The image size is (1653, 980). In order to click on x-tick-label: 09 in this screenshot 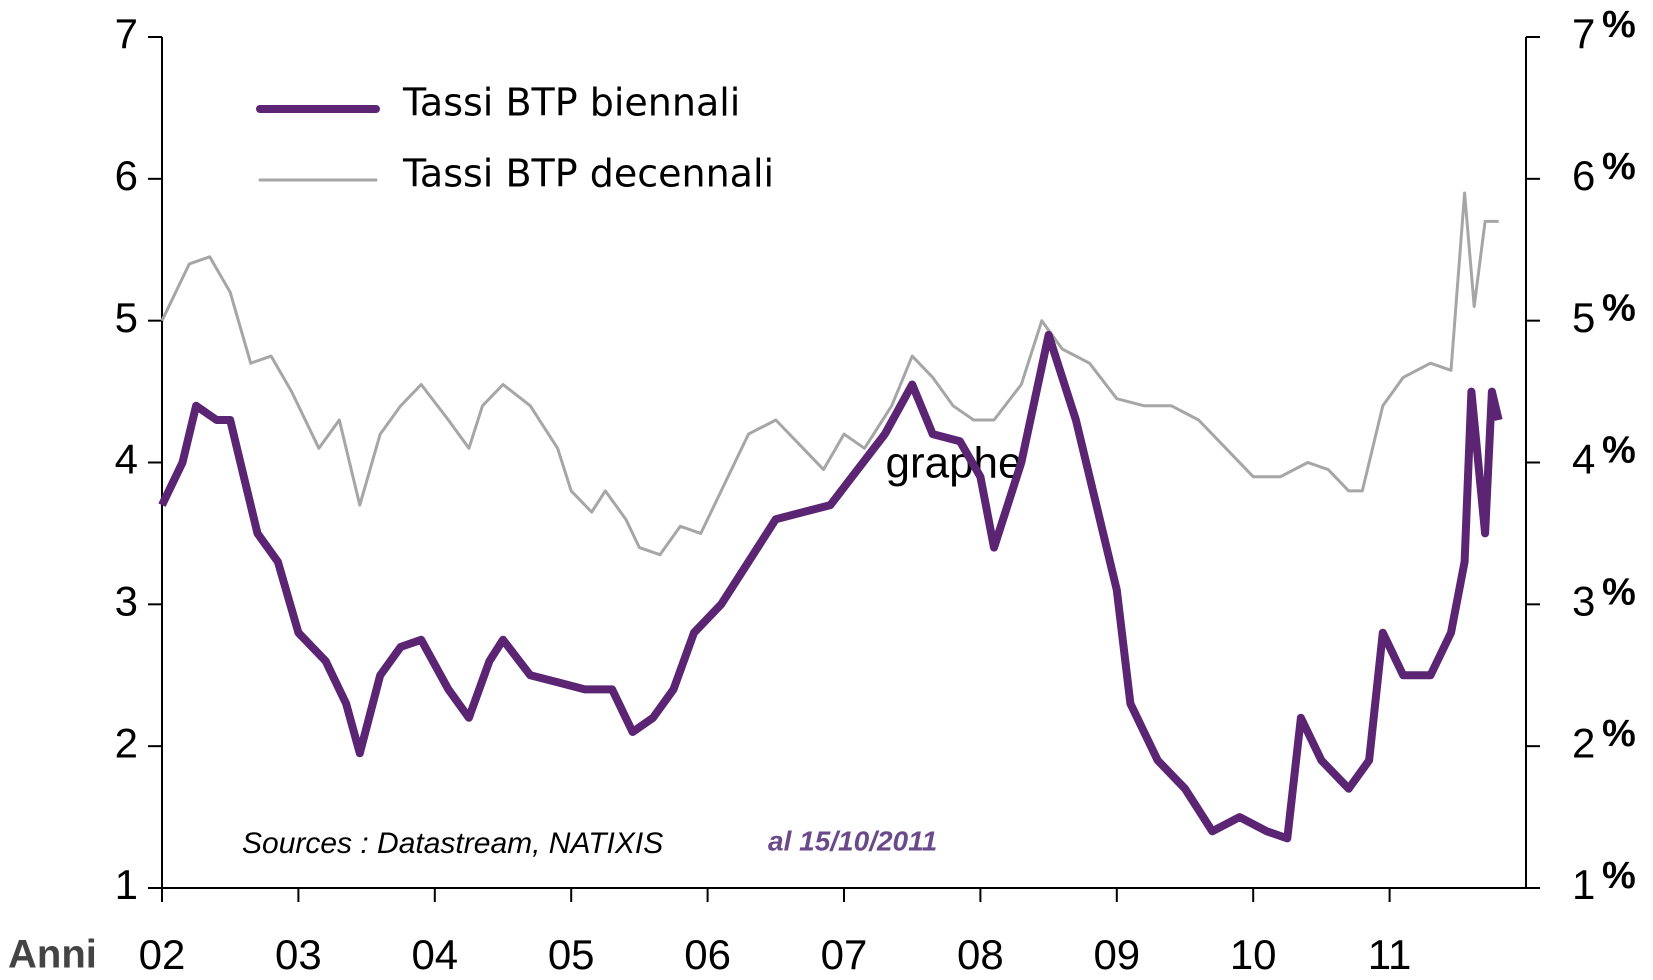, I will do `click(1116, 954)`.